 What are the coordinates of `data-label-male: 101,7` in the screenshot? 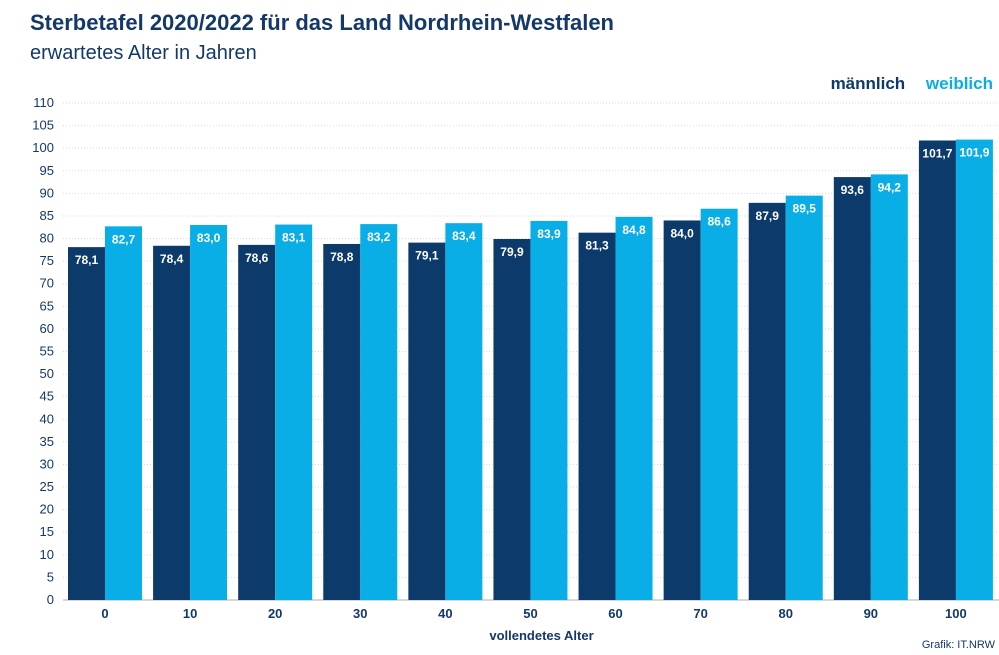 It's located at (937, 154).